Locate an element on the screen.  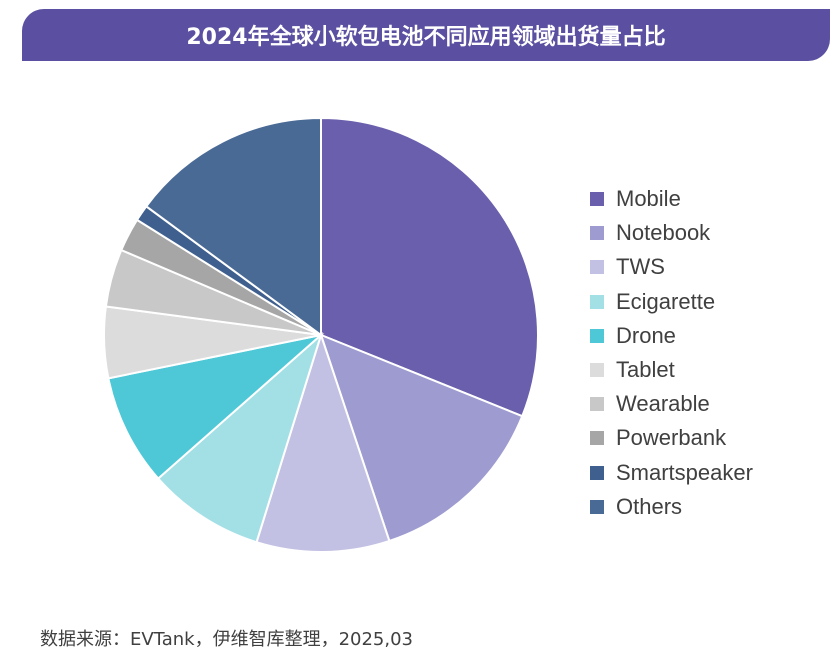
legend-label: TWS is located at coordinates (640, 267).